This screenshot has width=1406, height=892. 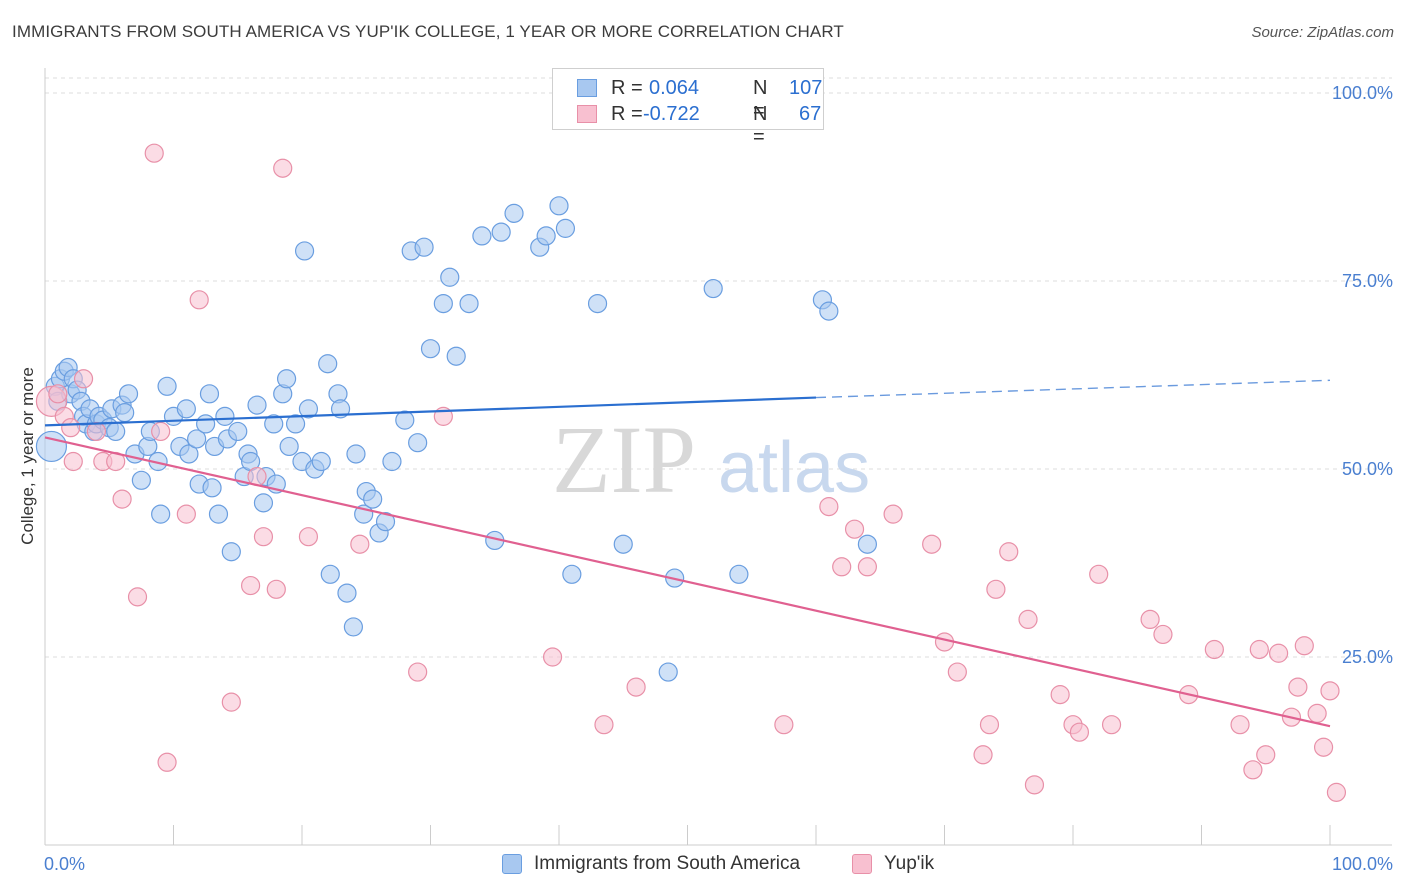 I want to click on series-legend: Immigrants from South America Yup'ik, so click(x=703, y=864).